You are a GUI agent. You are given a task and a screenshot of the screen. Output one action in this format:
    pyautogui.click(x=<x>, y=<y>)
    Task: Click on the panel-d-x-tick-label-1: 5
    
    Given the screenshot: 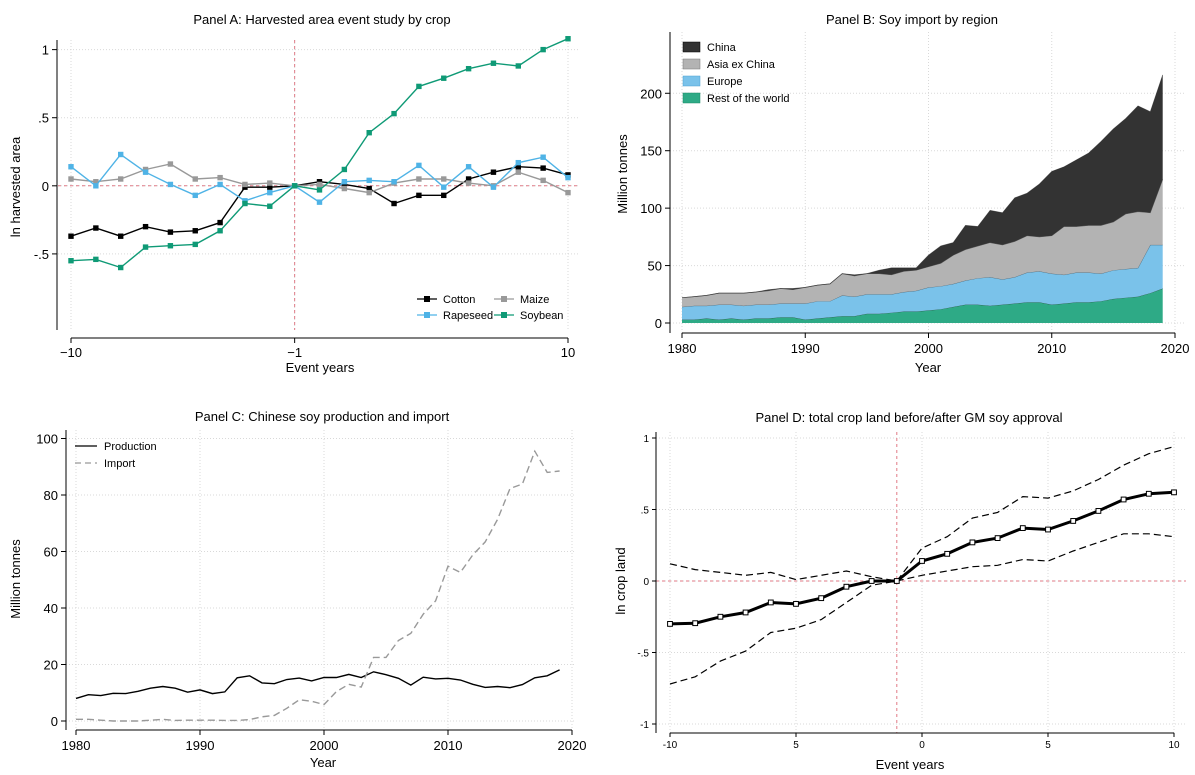 What is the action you would take?
    pyautogui.click(x=796, y=745)
    